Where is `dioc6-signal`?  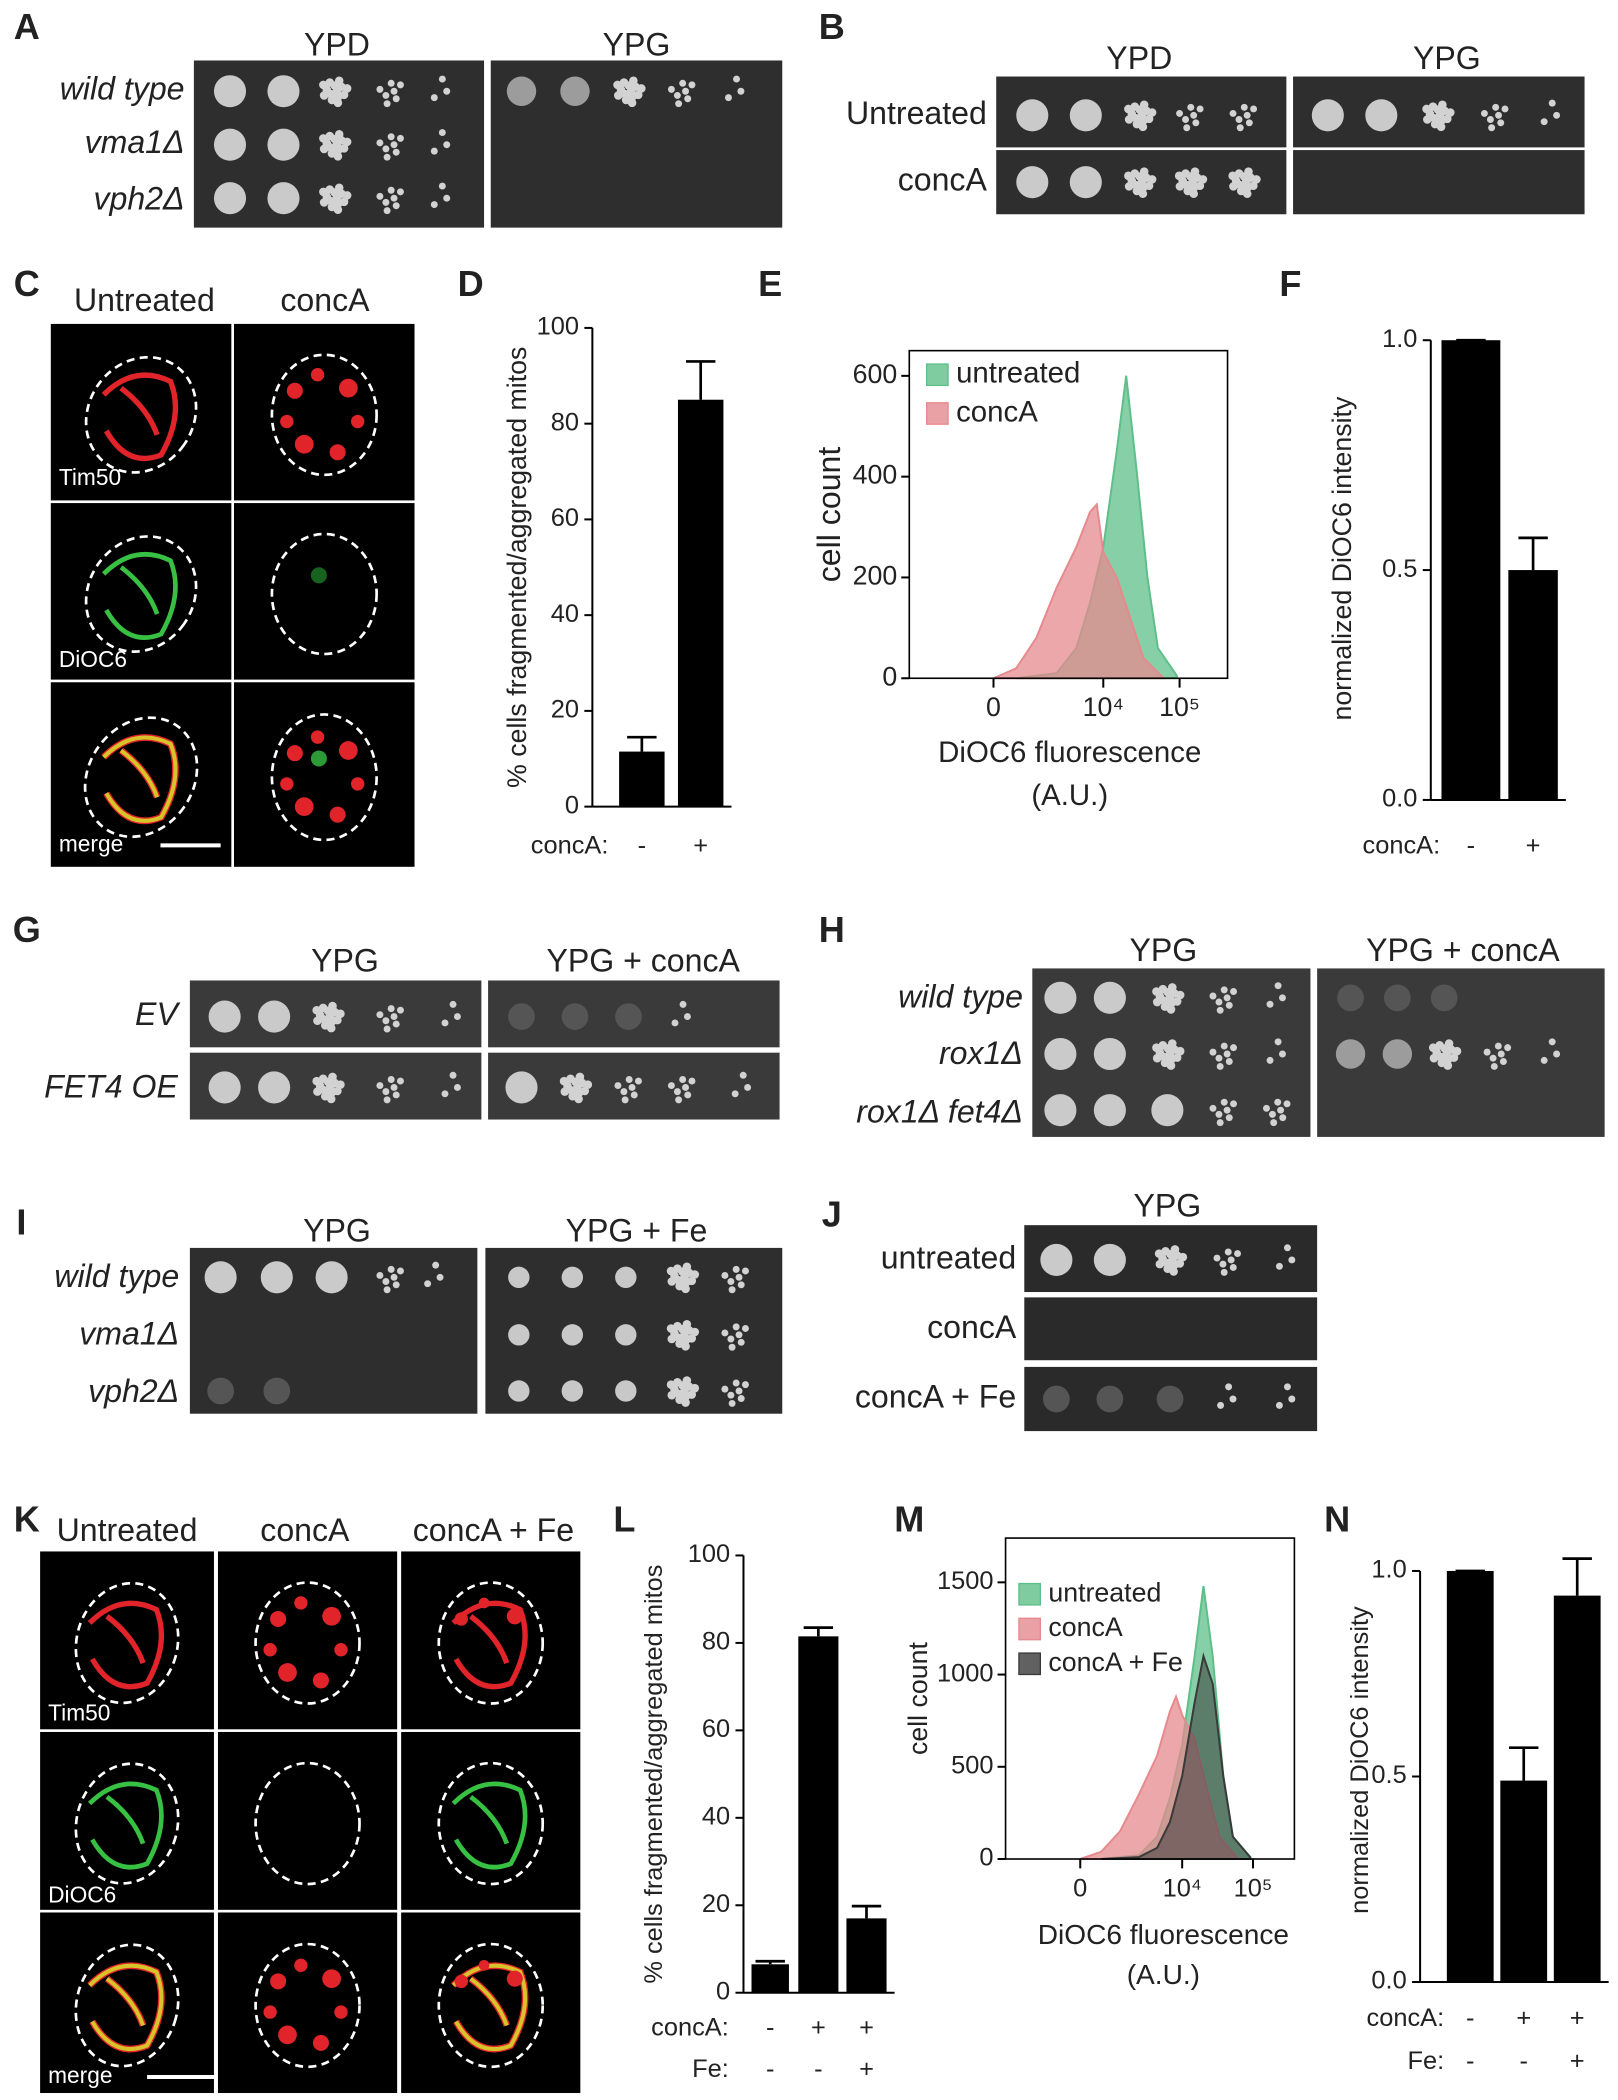
dioc6-signal is located at coordinates (318, 758).